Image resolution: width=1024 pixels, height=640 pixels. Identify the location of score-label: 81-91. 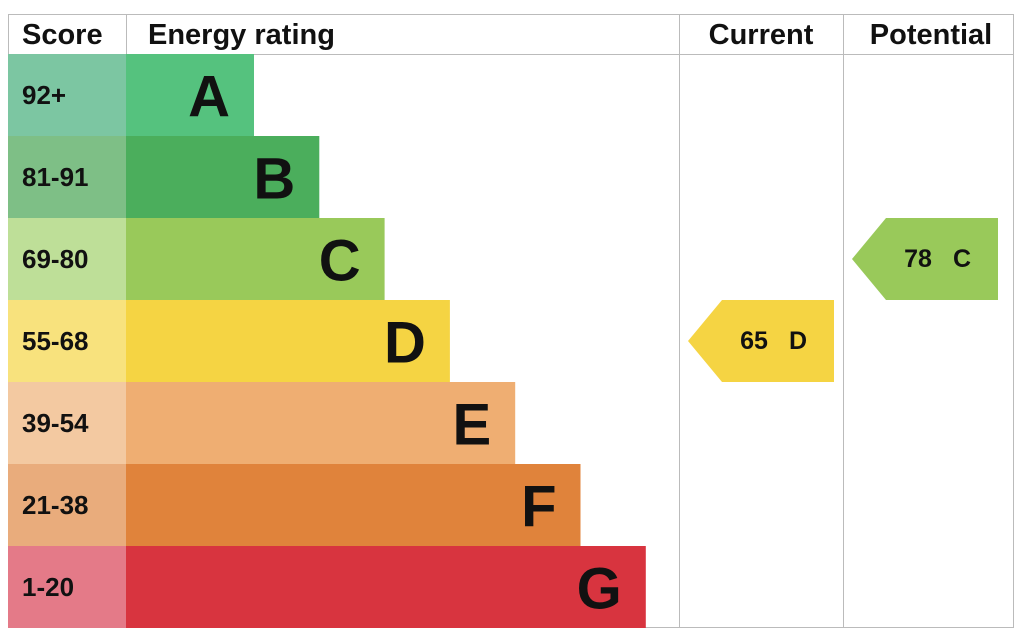
(55, 177).